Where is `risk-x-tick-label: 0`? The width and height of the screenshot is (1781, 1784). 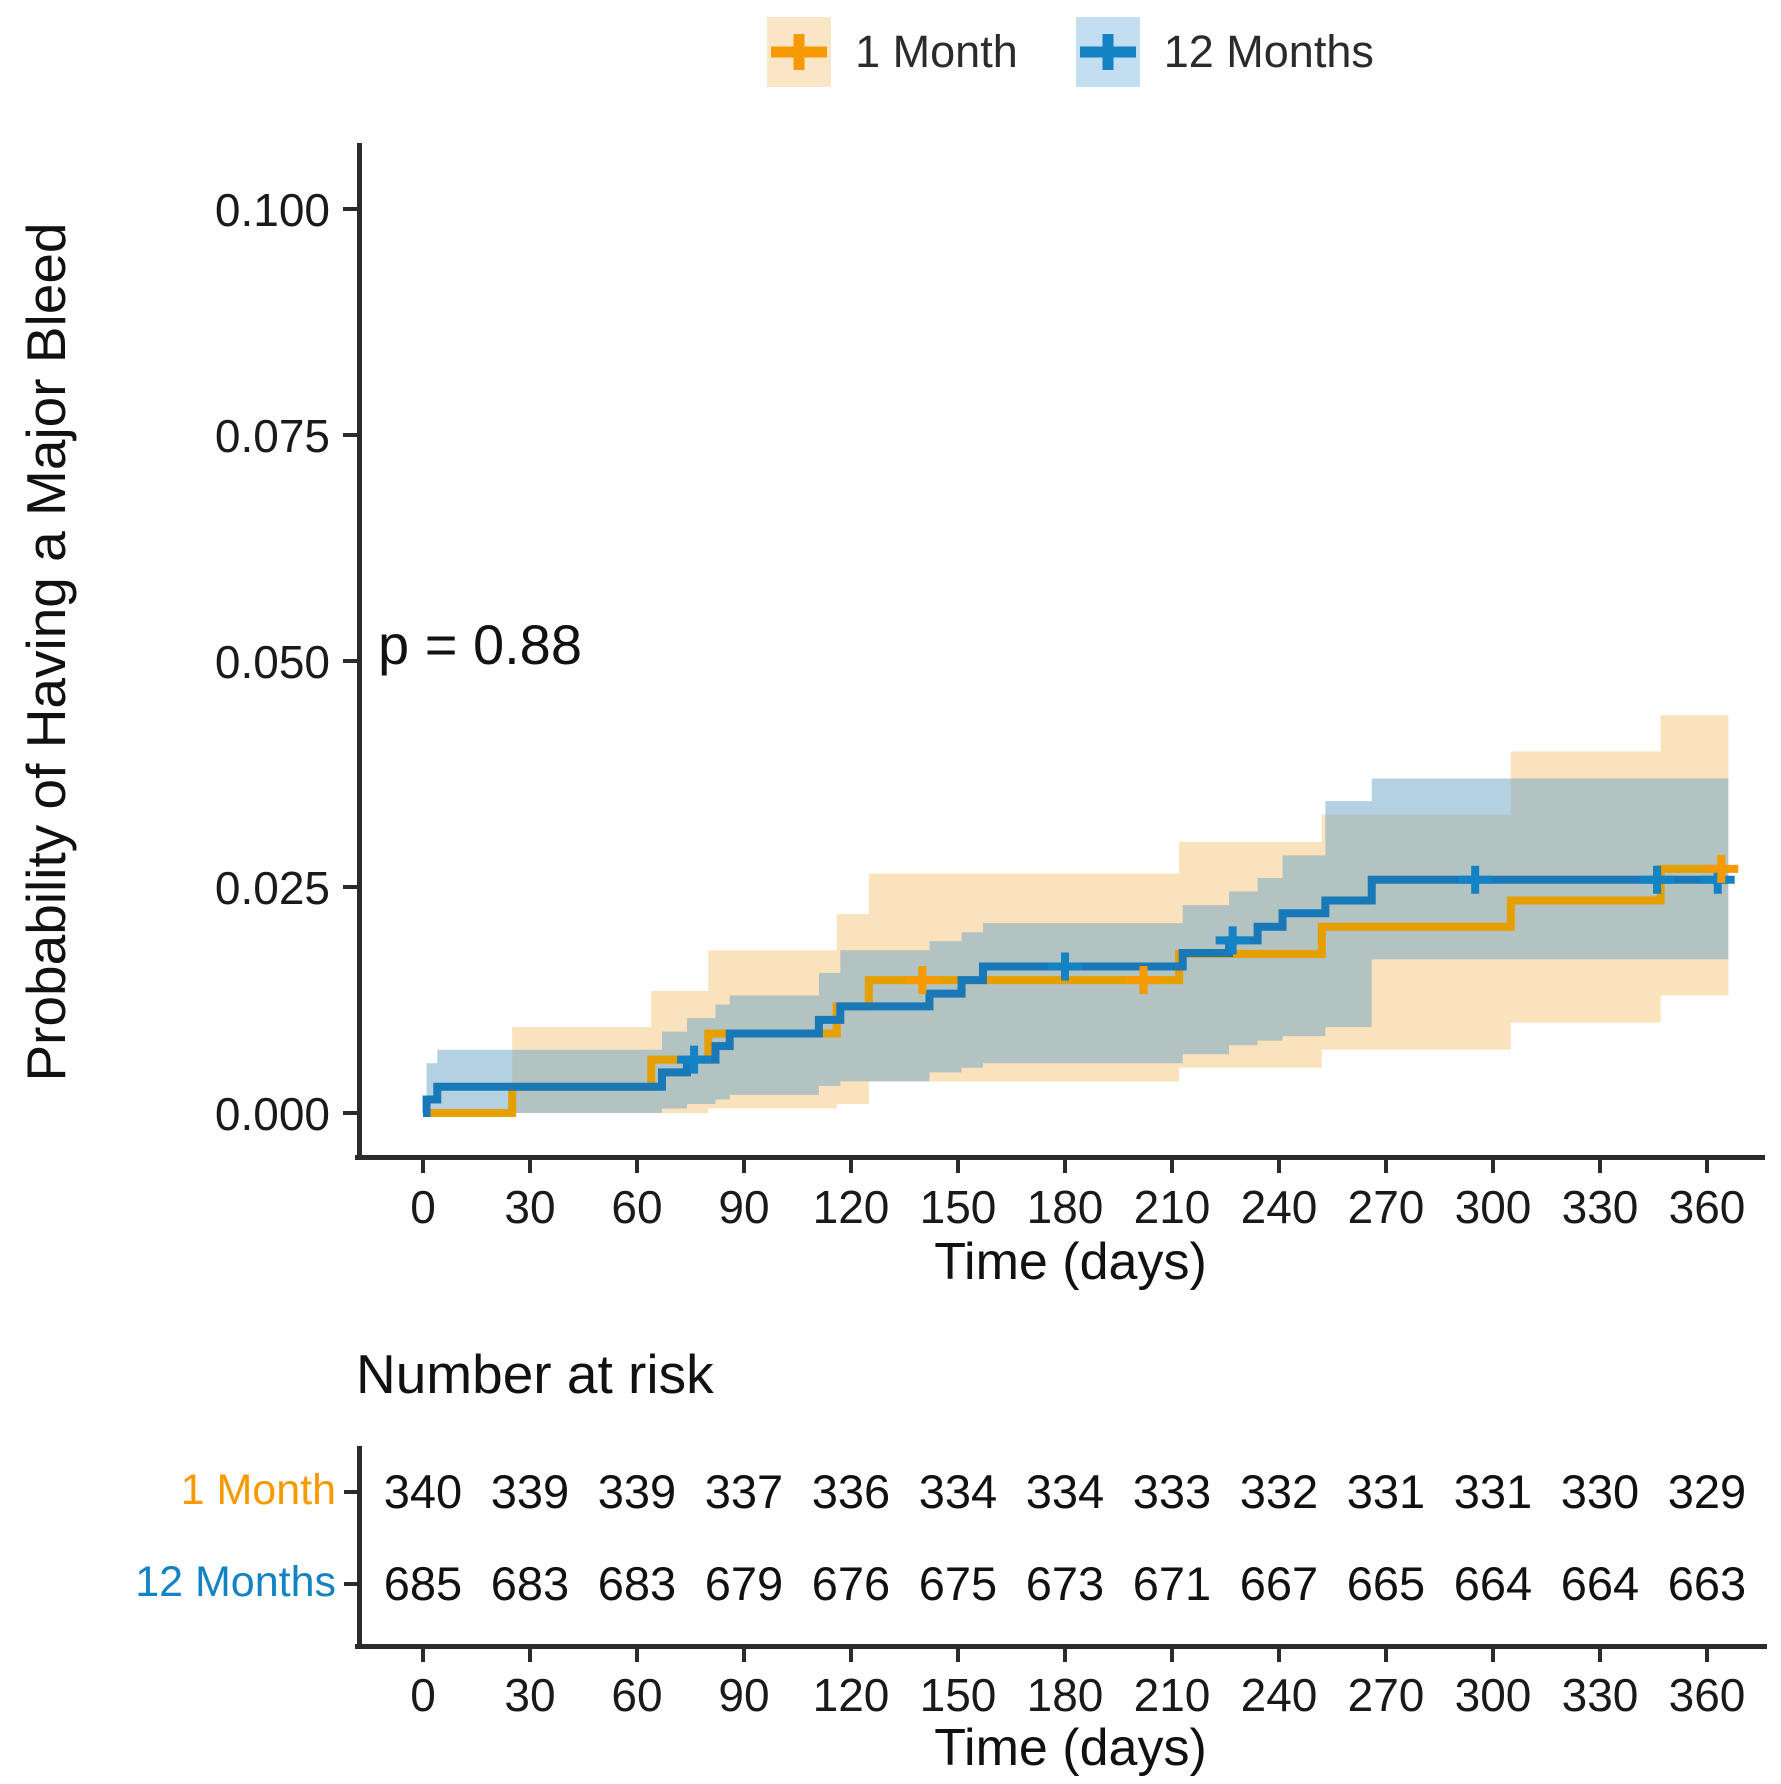
risk-x-tick-label: 0 is located at coordinates (423, 1695).